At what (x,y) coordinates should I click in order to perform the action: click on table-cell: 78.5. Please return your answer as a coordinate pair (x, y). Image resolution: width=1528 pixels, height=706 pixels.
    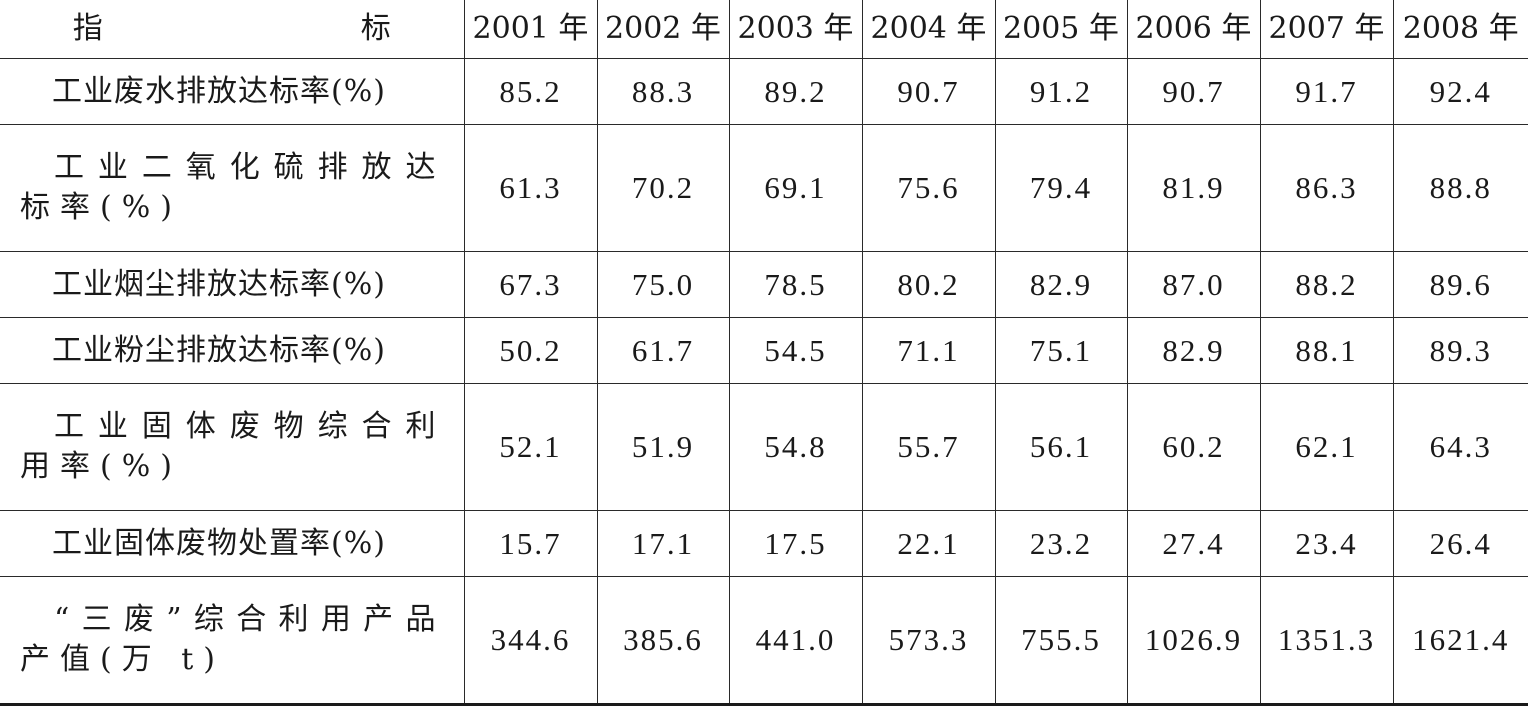
    Looking at the image, I should click on (795, 284).